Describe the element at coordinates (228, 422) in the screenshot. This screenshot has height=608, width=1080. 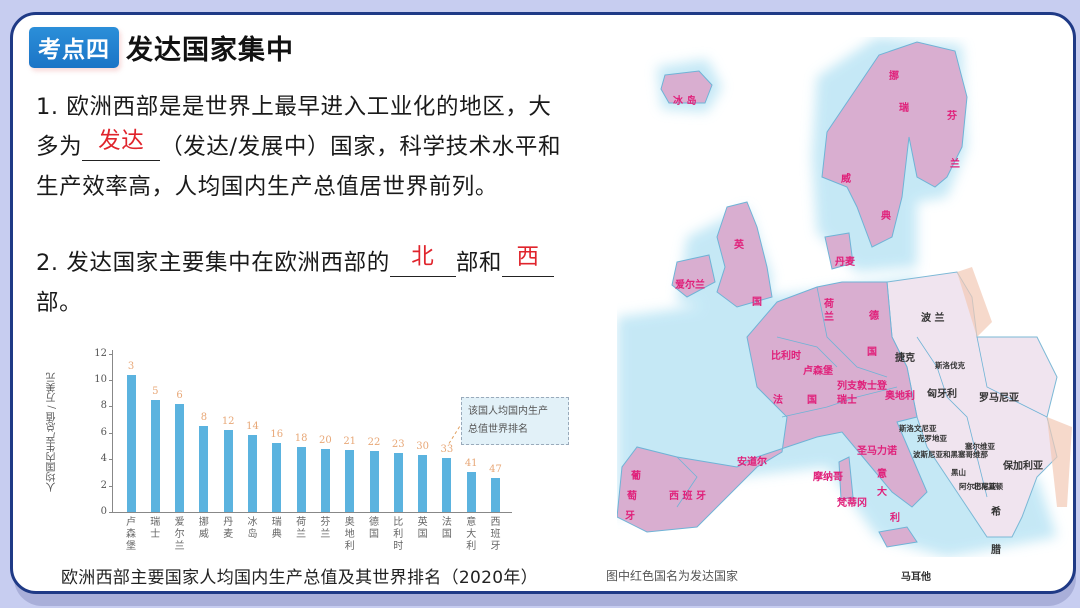
I see `rank-label: 12` at that location.